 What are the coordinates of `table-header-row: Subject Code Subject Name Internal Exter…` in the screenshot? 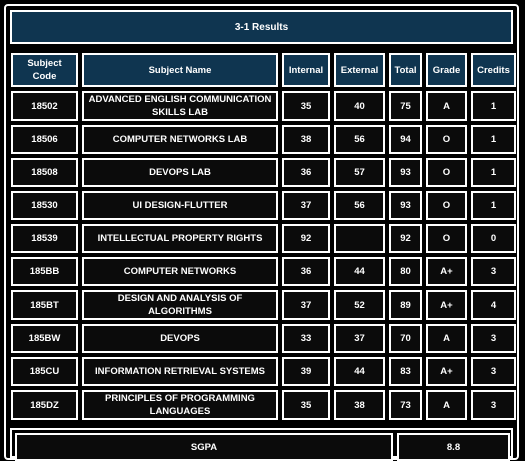 It's located at (263, 70).